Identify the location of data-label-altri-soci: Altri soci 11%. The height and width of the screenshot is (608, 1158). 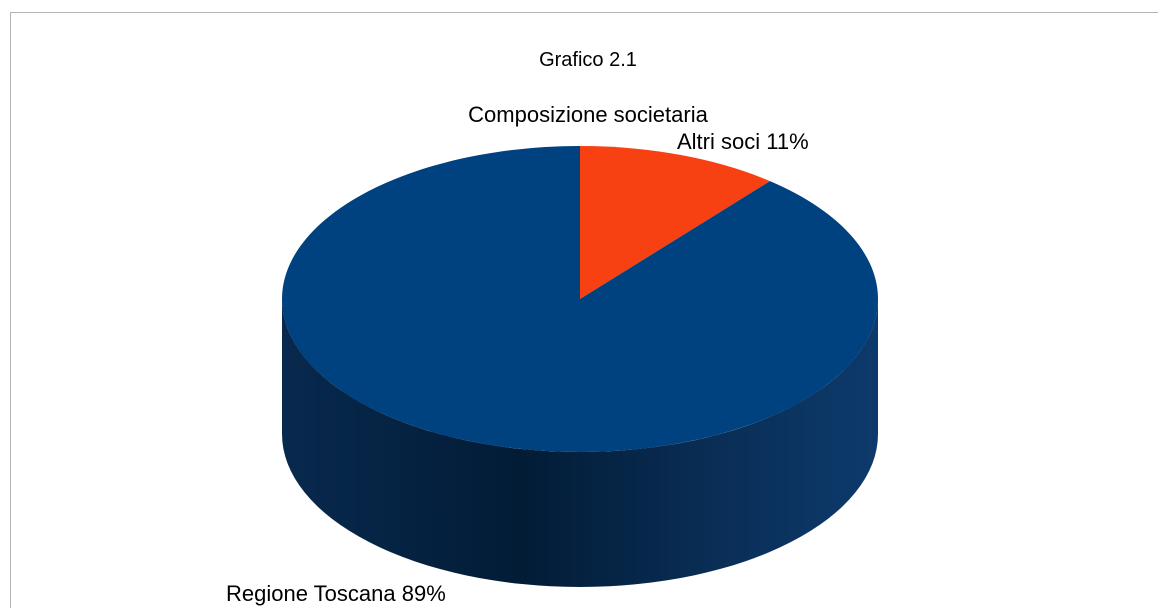
(743, 141).